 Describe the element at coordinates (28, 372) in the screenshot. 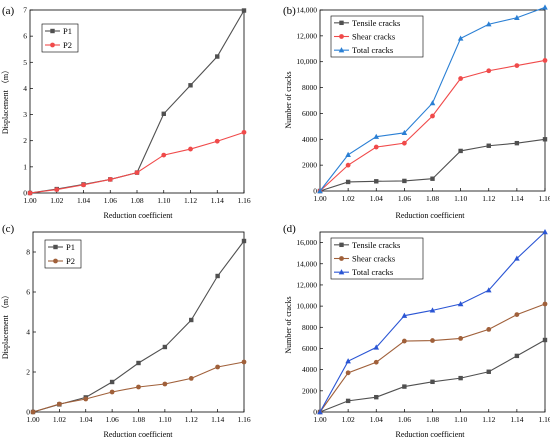

I see `y-tick-label: 2` at that location.